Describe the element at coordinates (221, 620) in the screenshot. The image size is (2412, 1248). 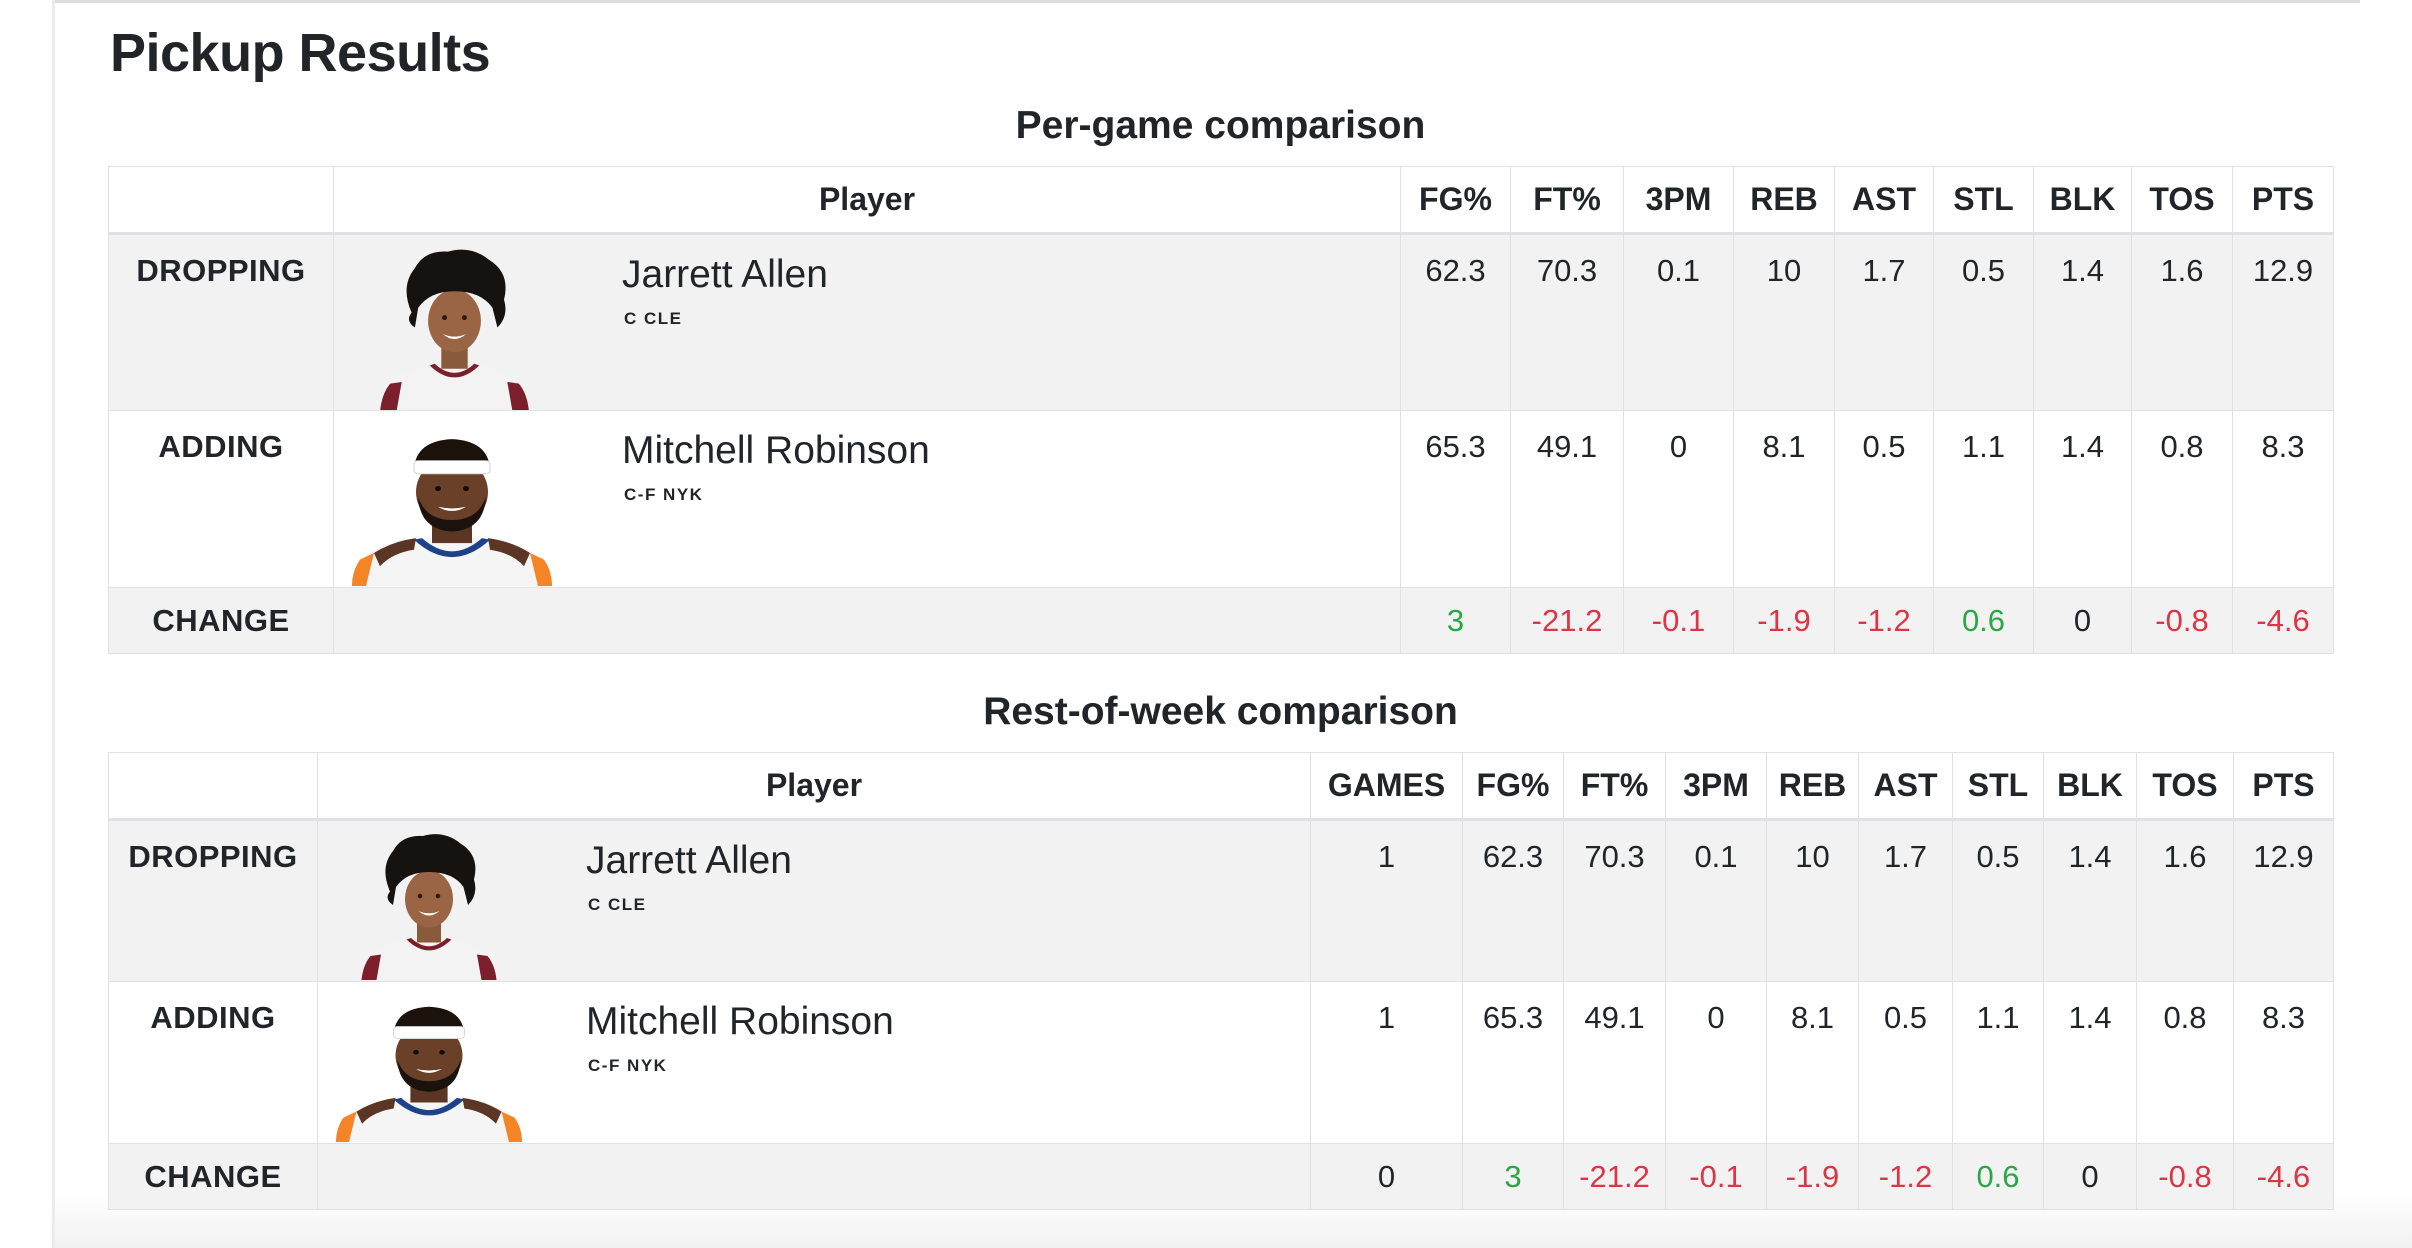
I see `change-label: CHANGE` at that location.